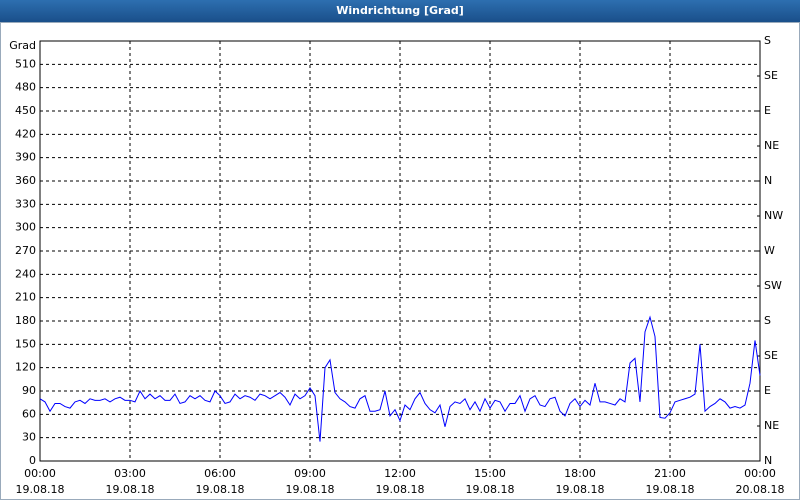 The height and width of the screenshot is (500, 800). I want to click on y2-tick-label: NW, so click(773, 215).